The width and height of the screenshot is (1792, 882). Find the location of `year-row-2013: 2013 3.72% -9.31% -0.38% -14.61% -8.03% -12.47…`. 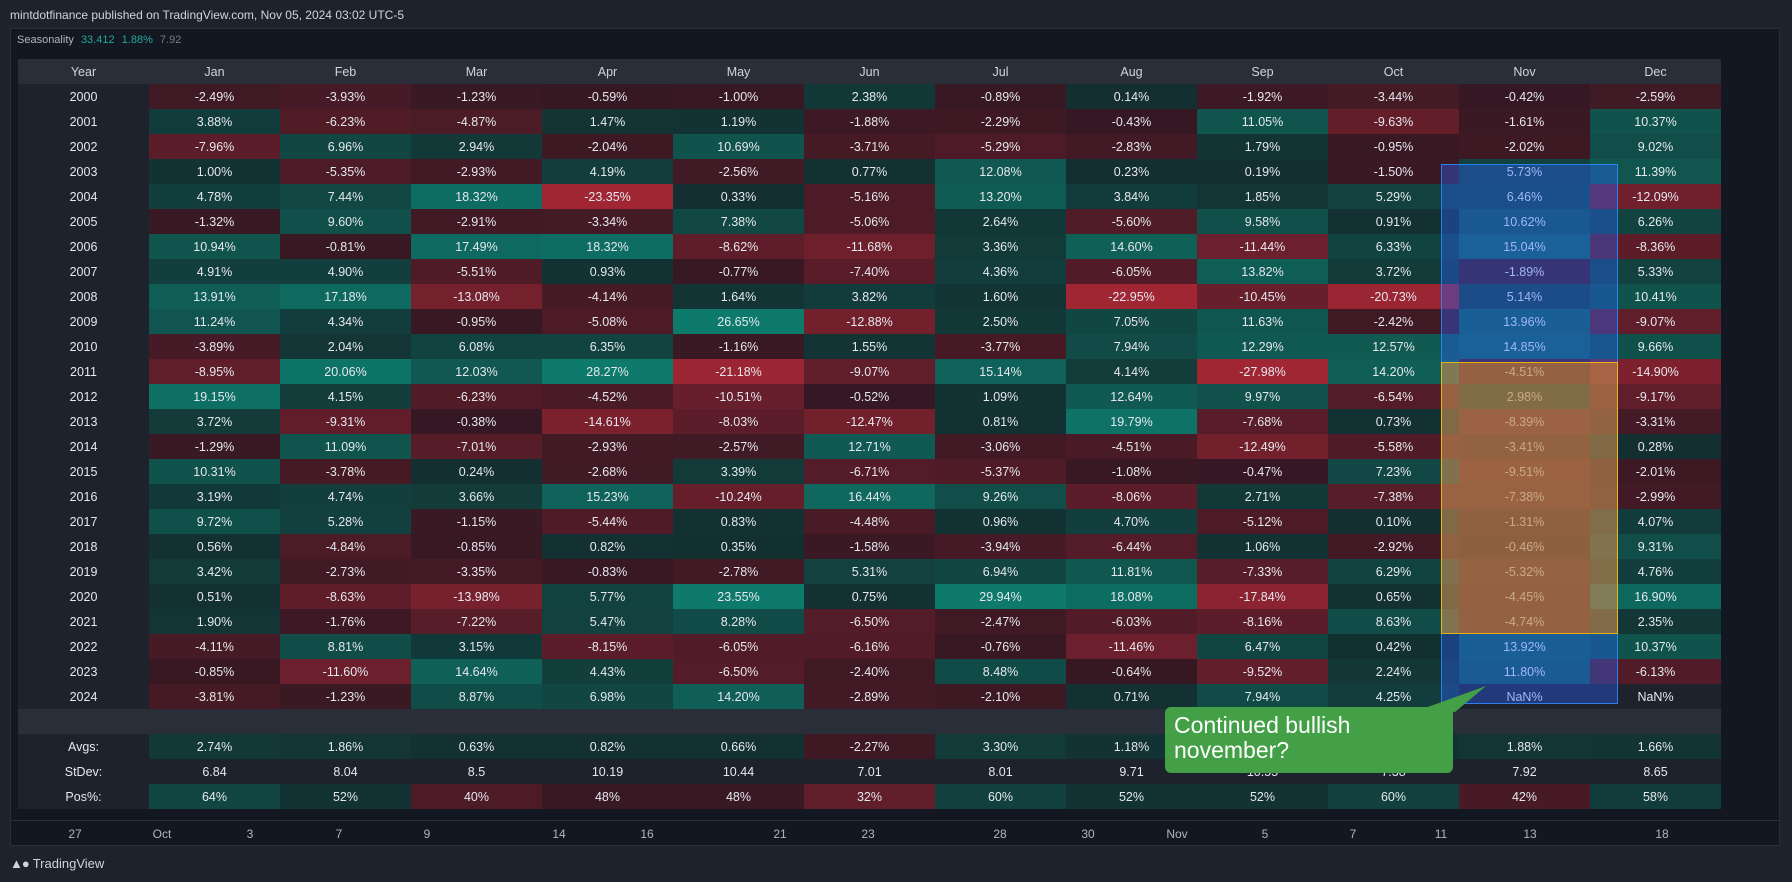

year-row-2013: 2013 3.72% -9.31% -0.38% -14.61% -8.03% -12.47… is located at coordinates (869, 421).